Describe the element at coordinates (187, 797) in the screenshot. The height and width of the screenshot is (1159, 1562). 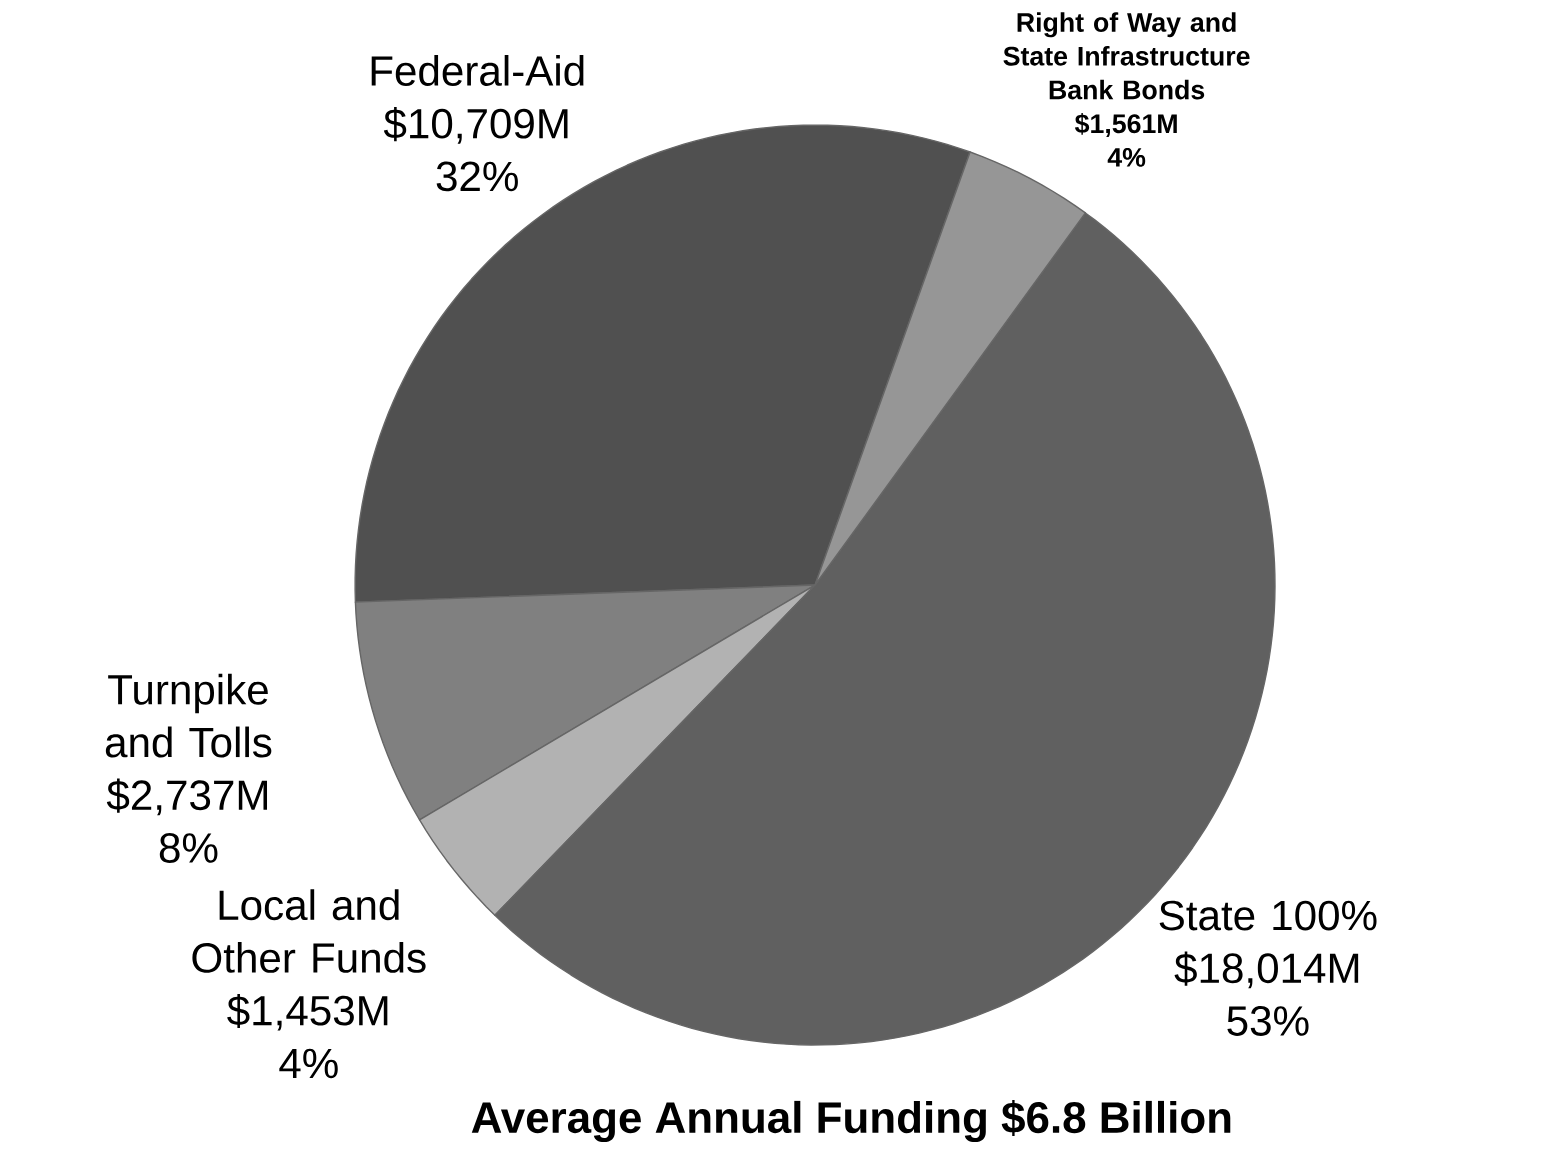
I see `data-label: $2,737M` at that location.